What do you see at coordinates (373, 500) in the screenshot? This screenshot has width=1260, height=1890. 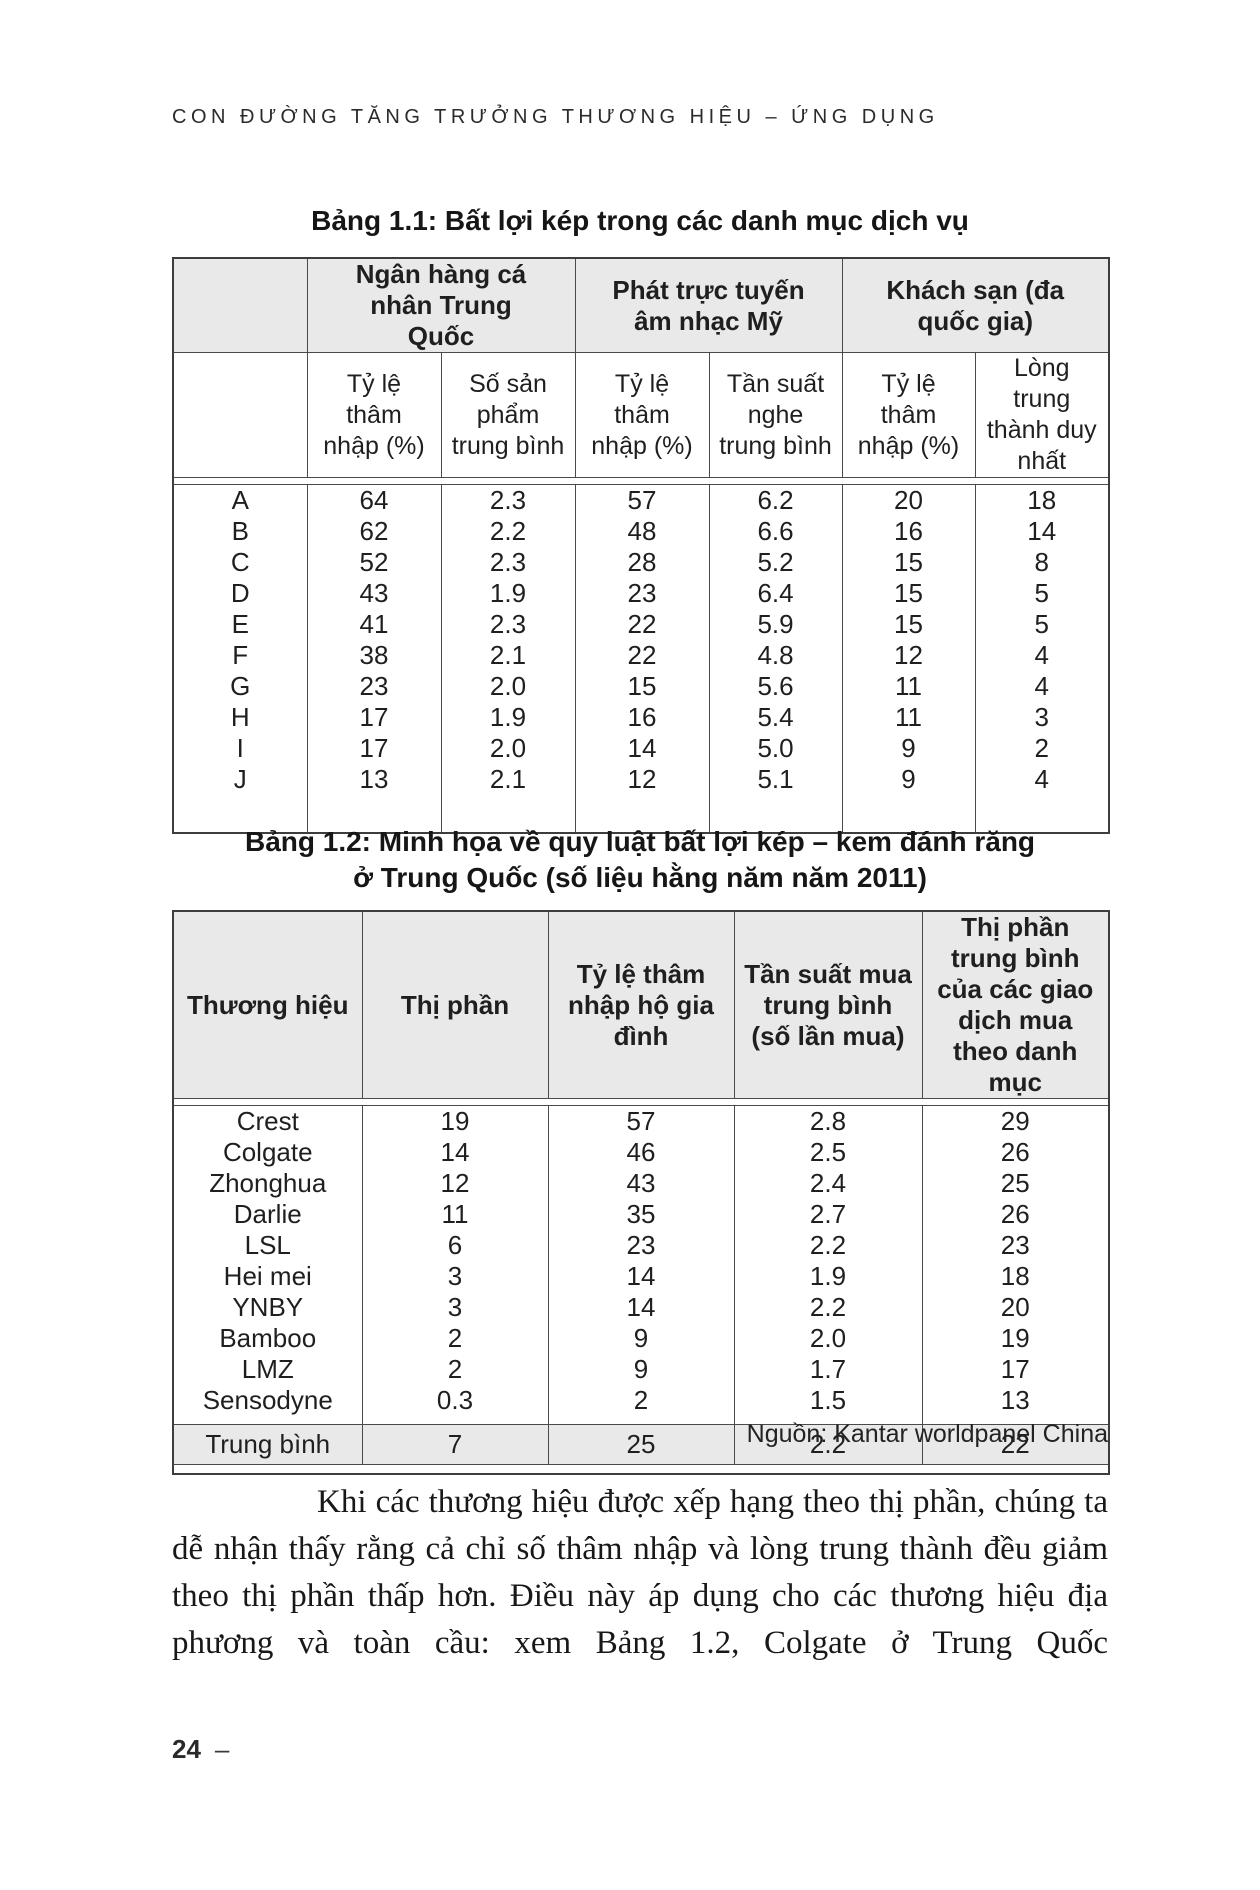 I see `cell: 64` at bounding box center [373, 500].